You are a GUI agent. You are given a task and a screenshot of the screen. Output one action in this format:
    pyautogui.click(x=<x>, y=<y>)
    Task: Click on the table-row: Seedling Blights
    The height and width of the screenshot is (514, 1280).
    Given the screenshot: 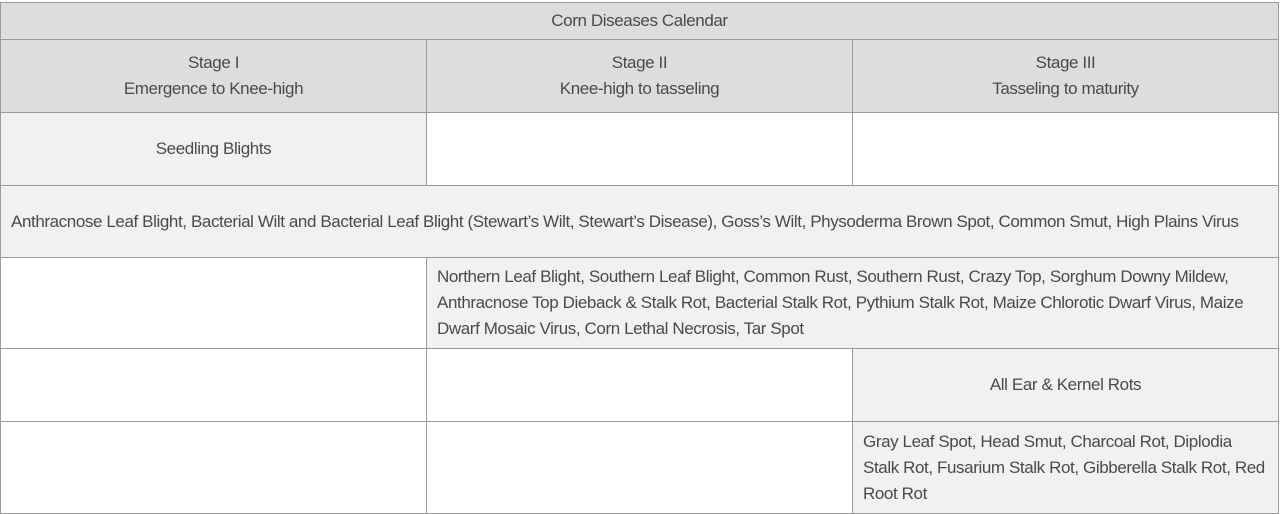 What is the action you would take?
    pyautogui.click(x=639, y=149)
    